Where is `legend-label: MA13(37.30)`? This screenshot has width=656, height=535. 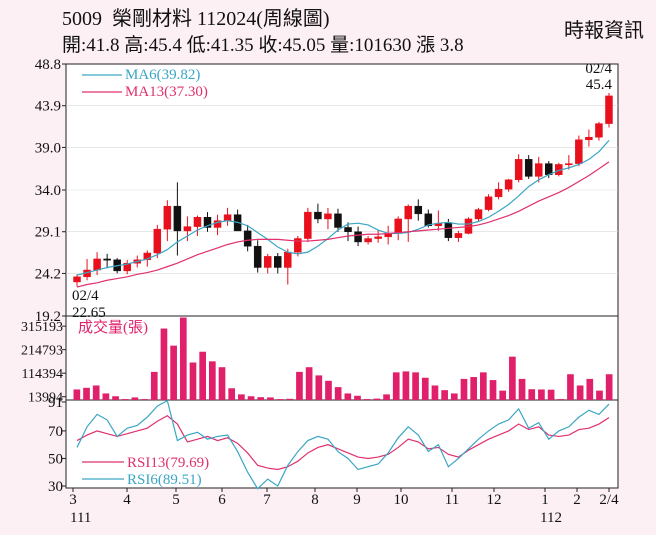 legend-label: MA13(37.30) is located at coordinates (166, 92).